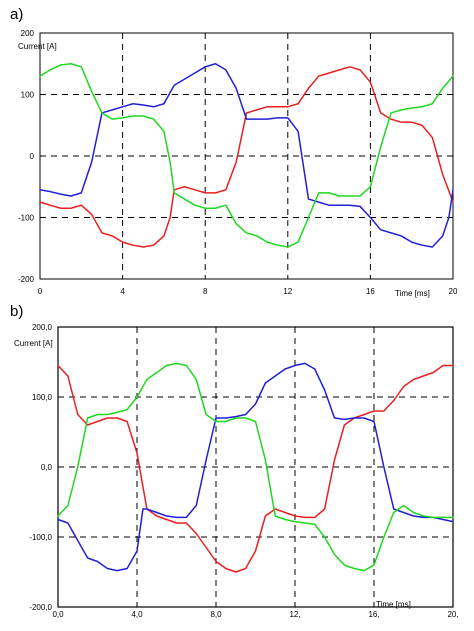  I want to click on x-tick-label: 0, so click(40, 291).